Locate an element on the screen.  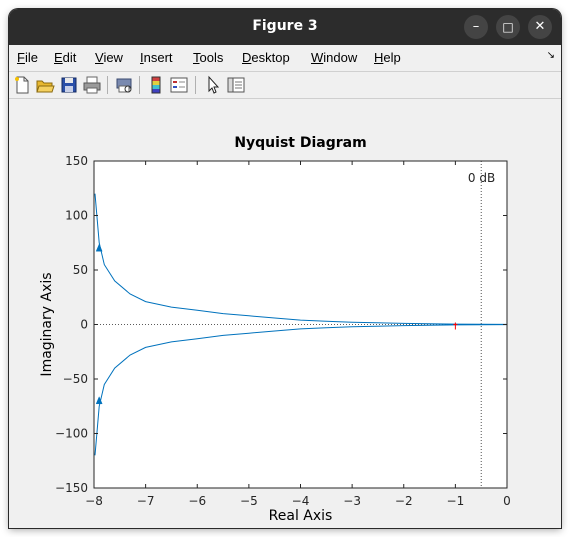
y-tick-label: −50 is located at coordinates (75, 379).